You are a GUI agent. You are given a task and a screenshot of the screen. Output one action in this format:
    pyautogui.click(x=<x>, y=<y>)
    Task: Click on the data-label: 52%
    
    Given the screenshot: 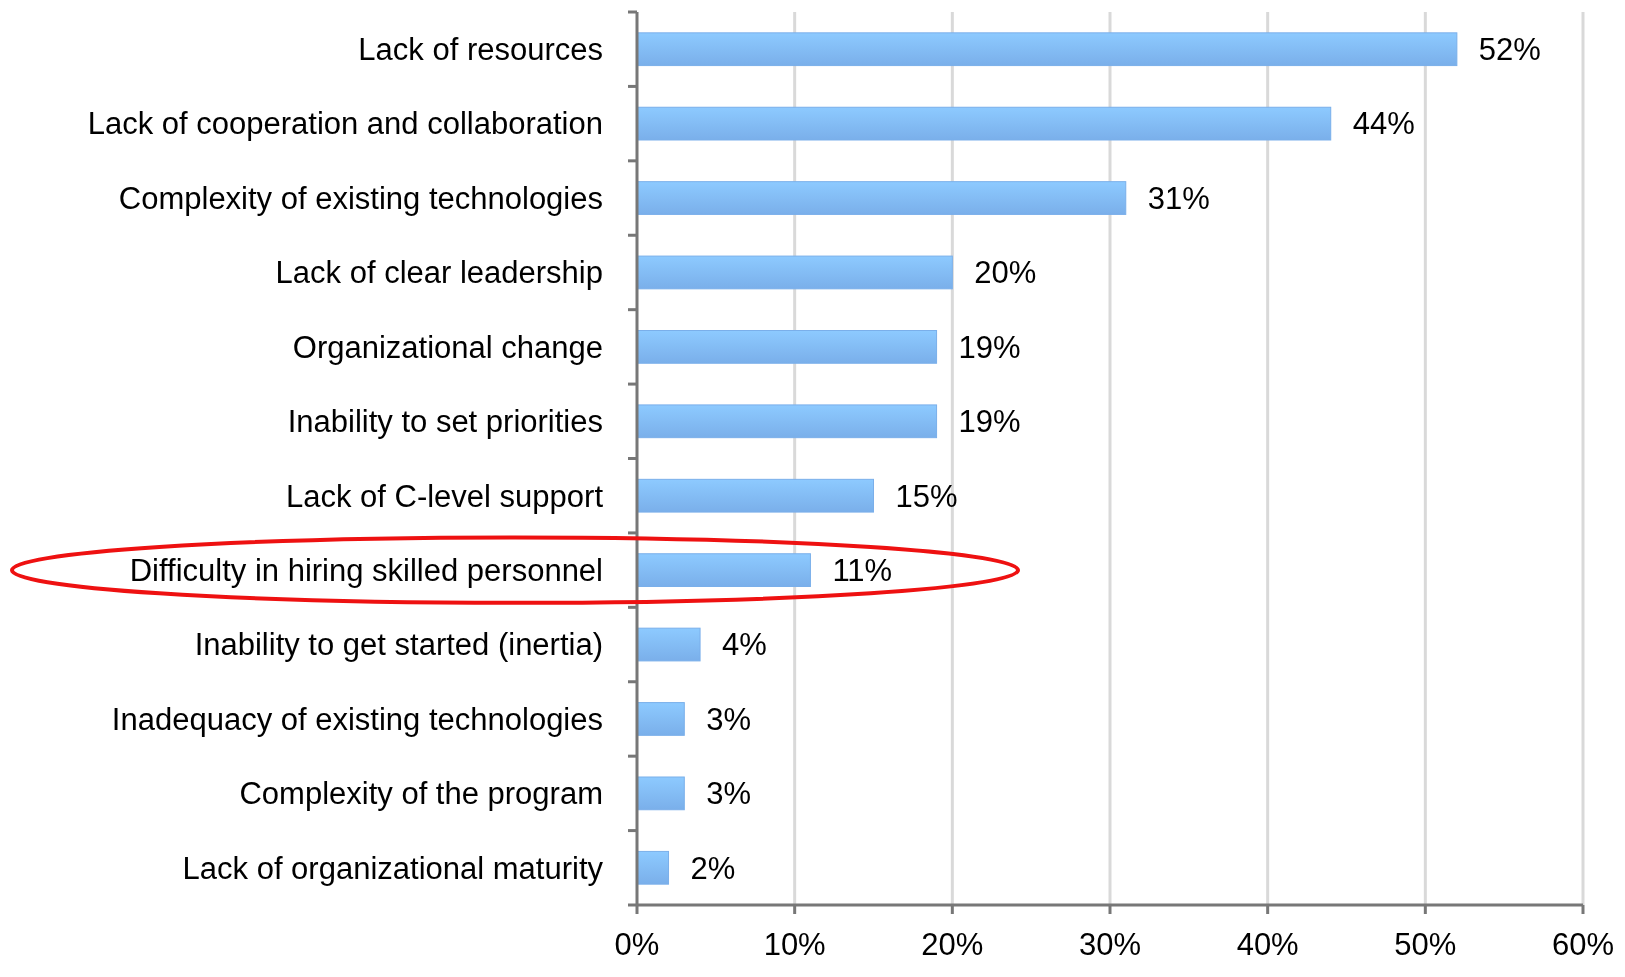 What is the action you would take?
    pyautogui.click(x=1509, y=50)
    